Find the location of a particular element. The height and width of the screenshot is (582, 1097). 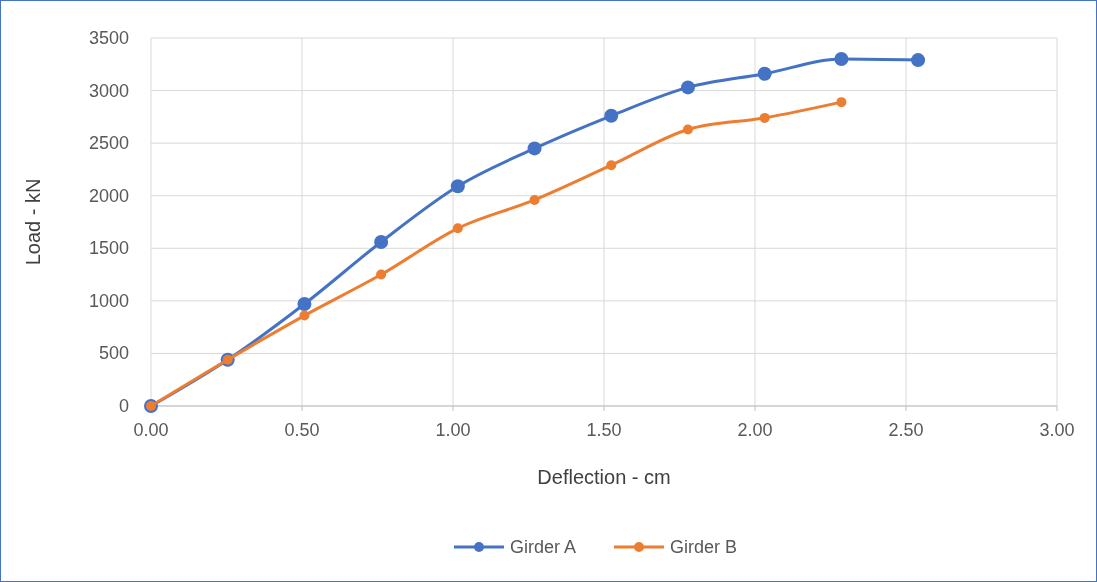

legend-label: Girder A is located at coordinates (543, 547).